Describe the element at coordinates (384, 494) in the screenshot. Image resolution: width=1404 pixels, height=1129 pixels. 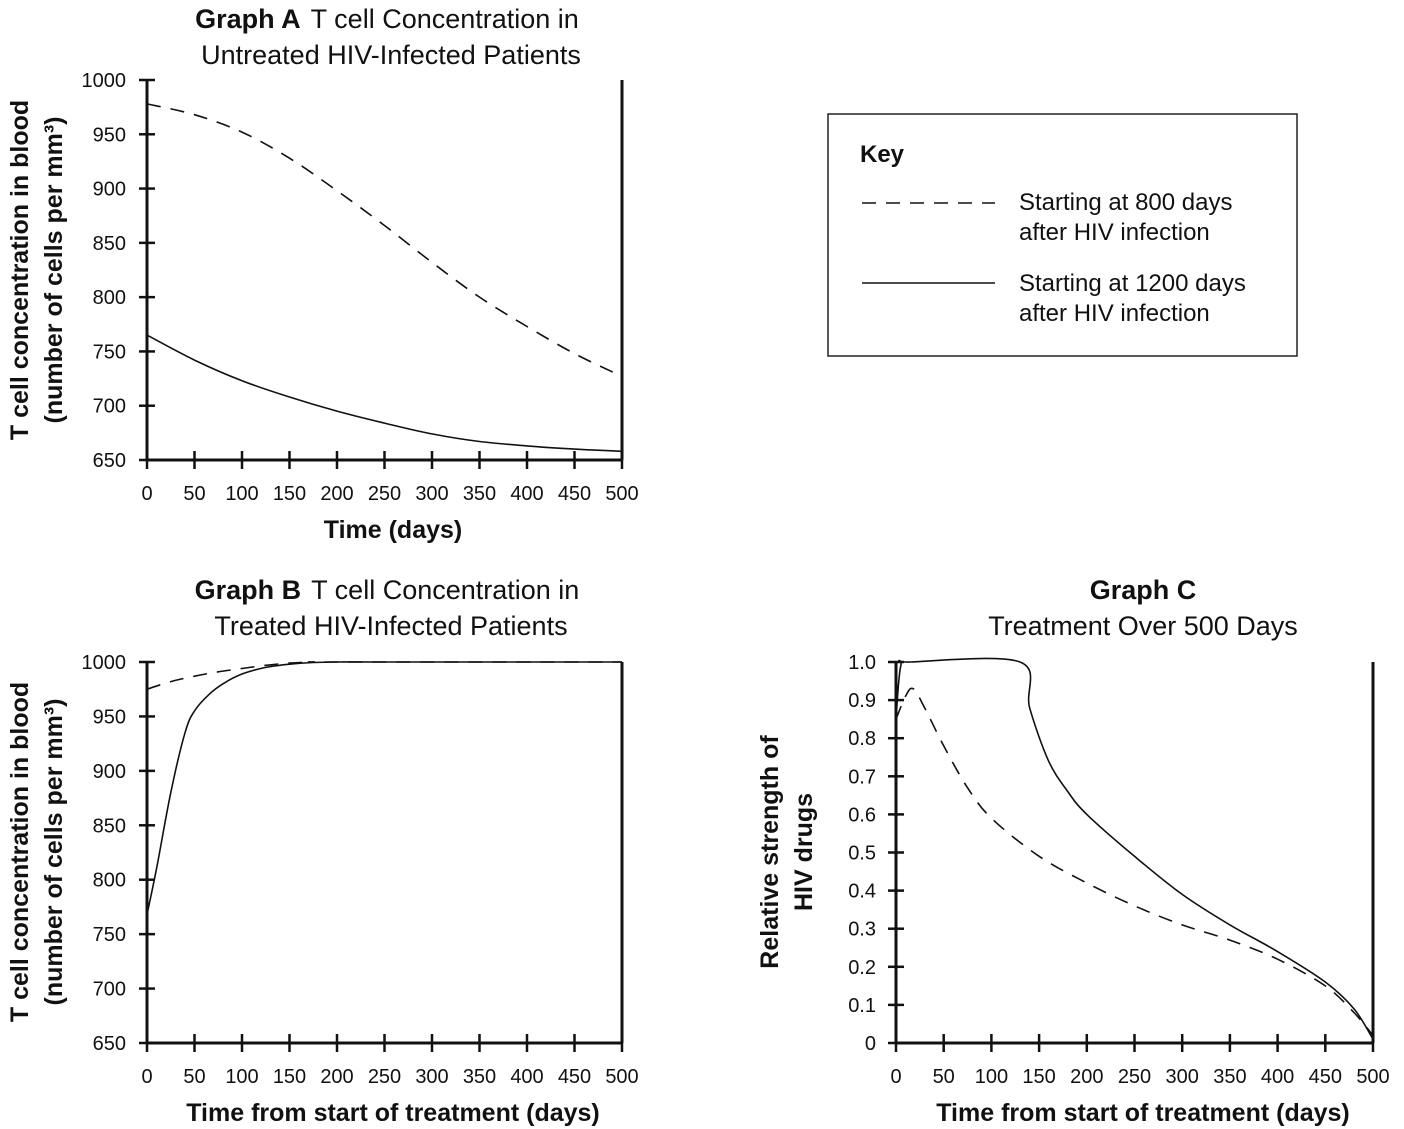
I see `graph-a-x-tick-label: 250` at that location.